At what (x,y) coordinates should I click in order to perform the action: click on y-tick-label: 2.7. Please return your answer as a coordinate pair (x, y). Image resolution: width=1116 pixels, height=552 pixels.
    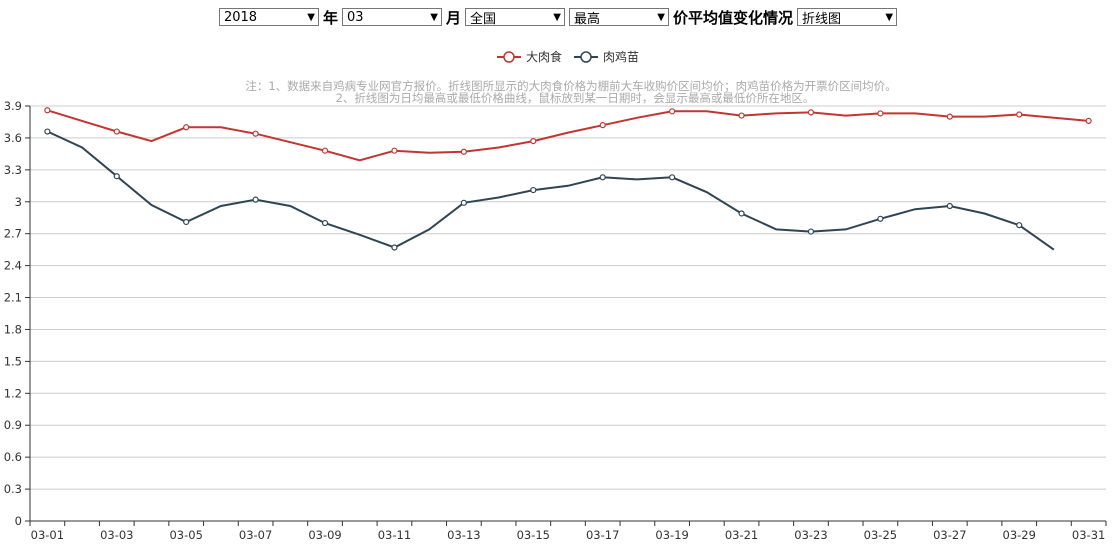
    Looking at the image, I should click on (13, 234).